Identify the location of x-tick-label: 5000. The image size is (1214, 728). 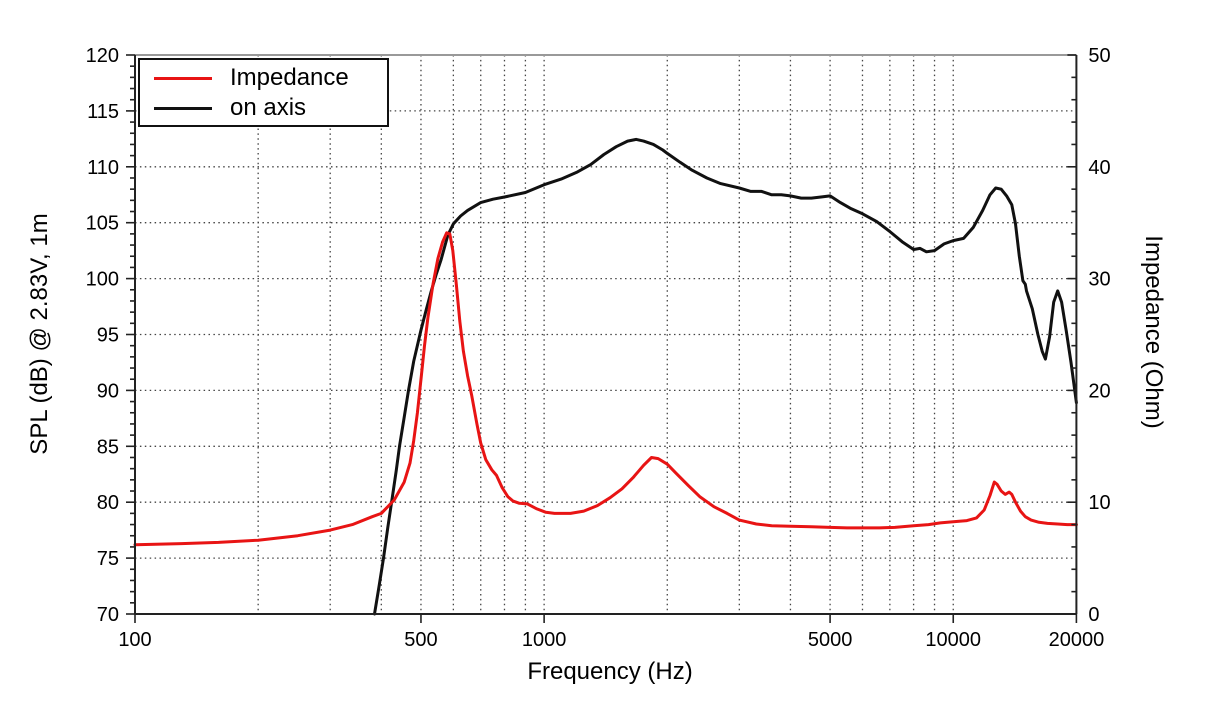
(830, 640).